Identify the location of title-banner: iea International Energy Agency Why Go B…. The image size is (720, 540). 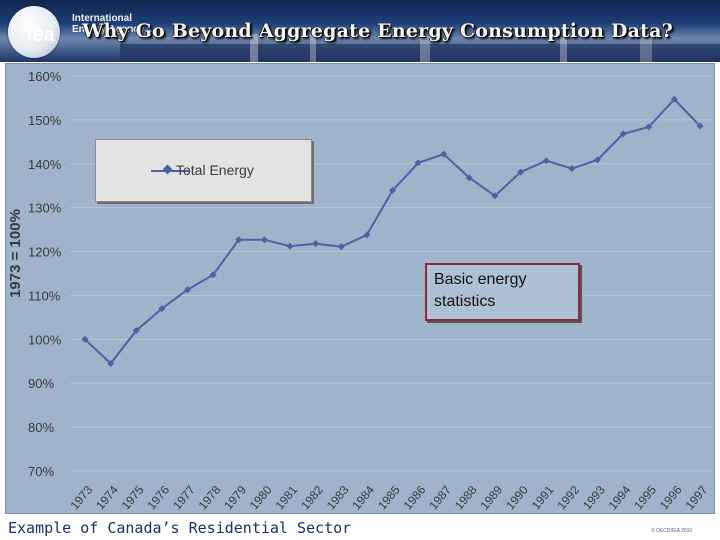
(360, 31).